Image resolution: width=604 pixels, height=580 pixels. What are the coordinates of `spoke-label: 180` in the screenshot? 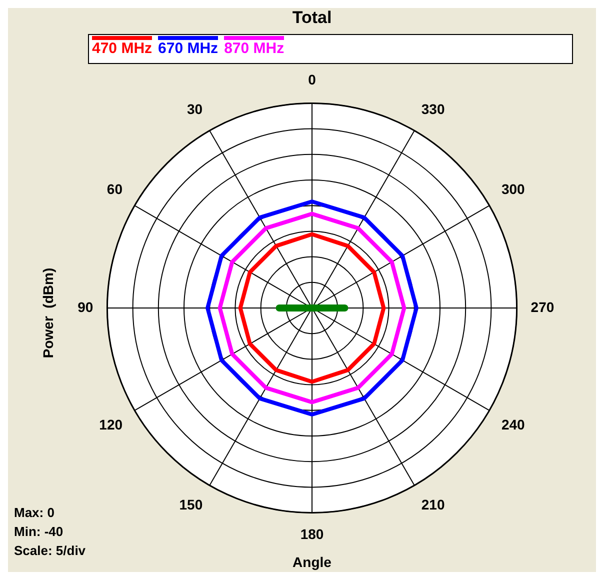 It's located at (312, 534).